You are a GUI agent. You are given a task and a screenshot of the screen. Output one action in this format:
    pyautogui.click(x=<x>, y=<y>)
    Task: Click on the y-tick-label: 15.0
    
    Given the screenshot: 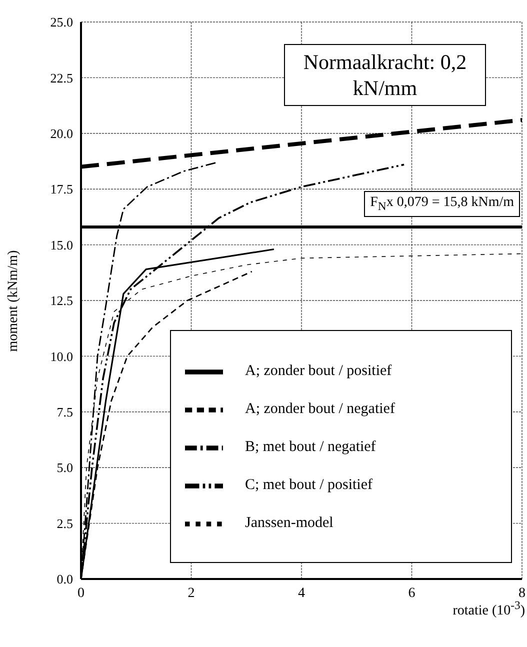 What is the action you would take?
    pyautogui.click(x=61, y=244)
    